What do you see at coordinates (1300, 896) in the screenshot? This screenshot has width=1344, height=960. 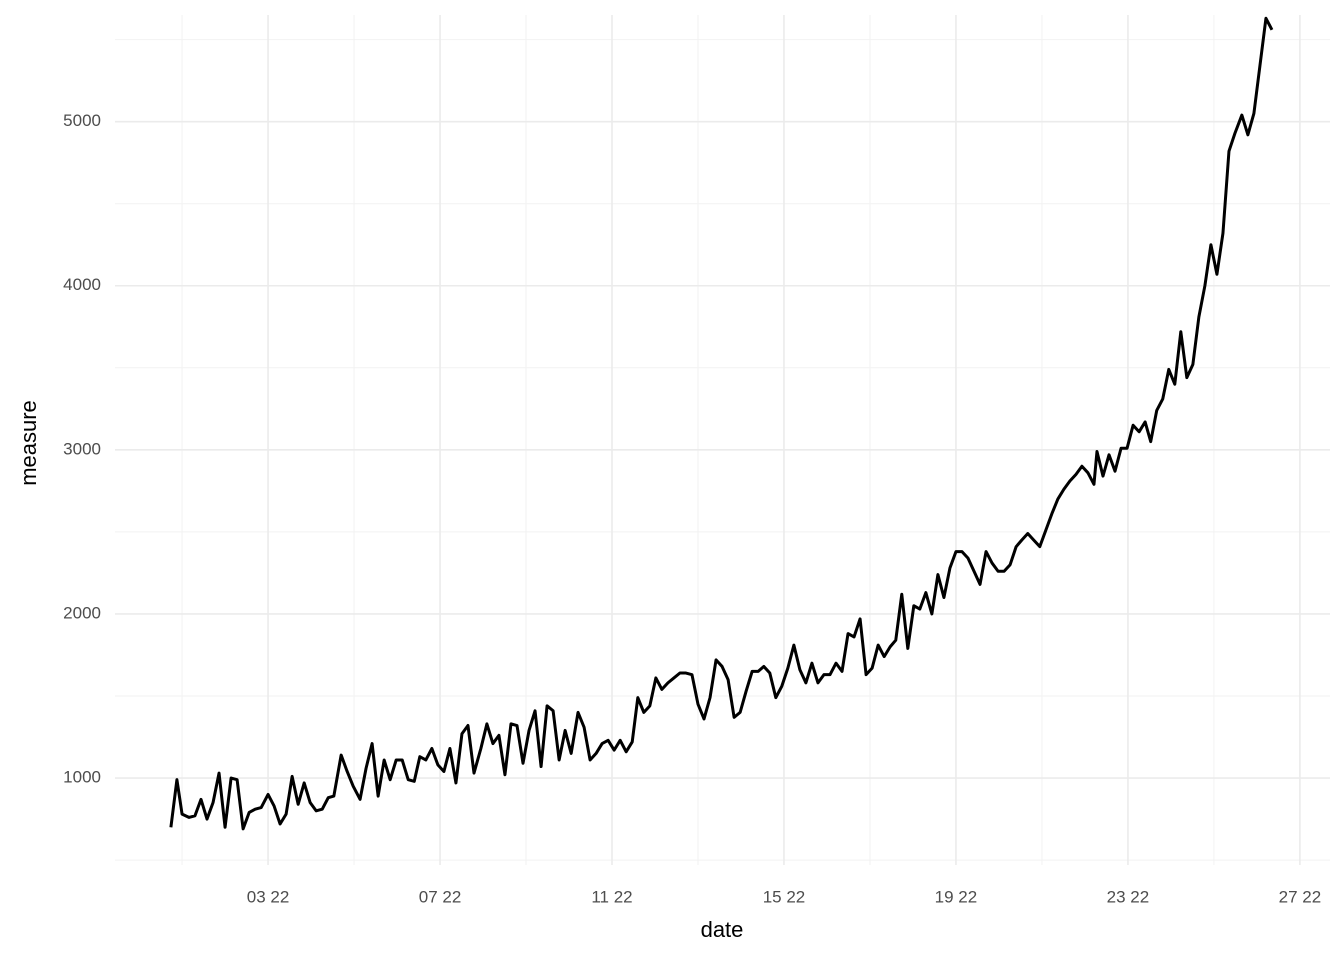 I see `x-tick-label: 27 22` at bounding box center [1300, 896].